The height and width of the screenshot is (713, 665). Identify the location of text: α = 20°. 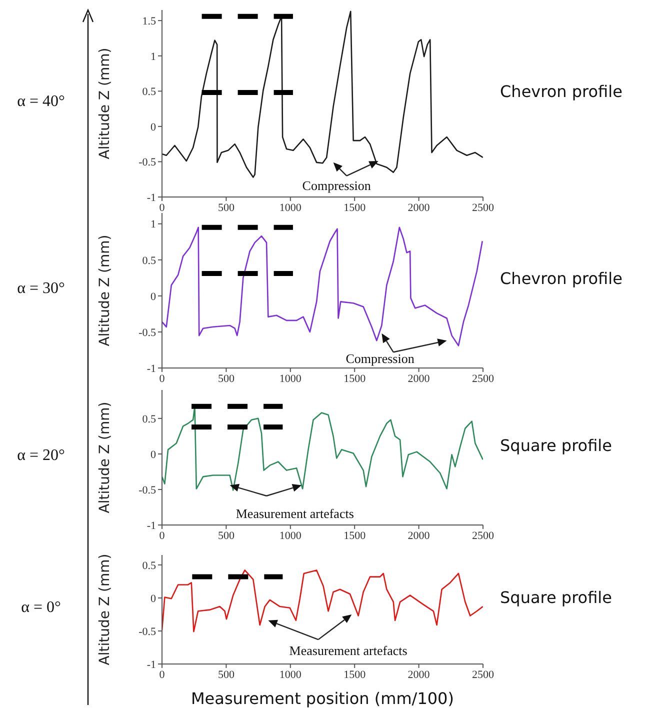
(41, 455).